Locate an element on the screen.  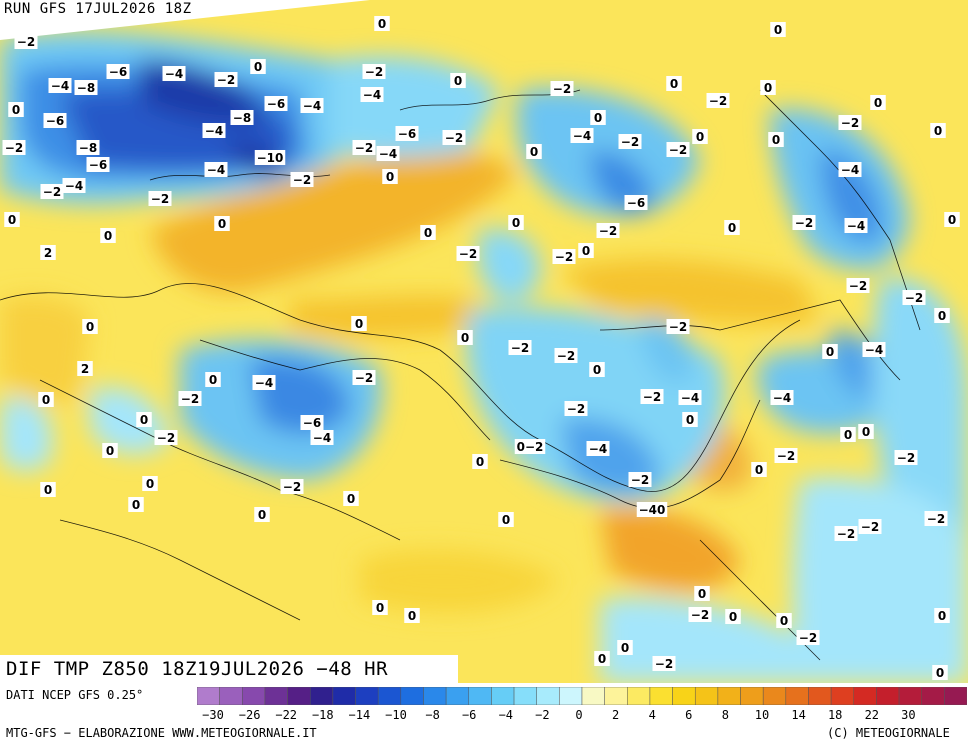
scale-tick-label: −14 is located at coordinates (359, 715).